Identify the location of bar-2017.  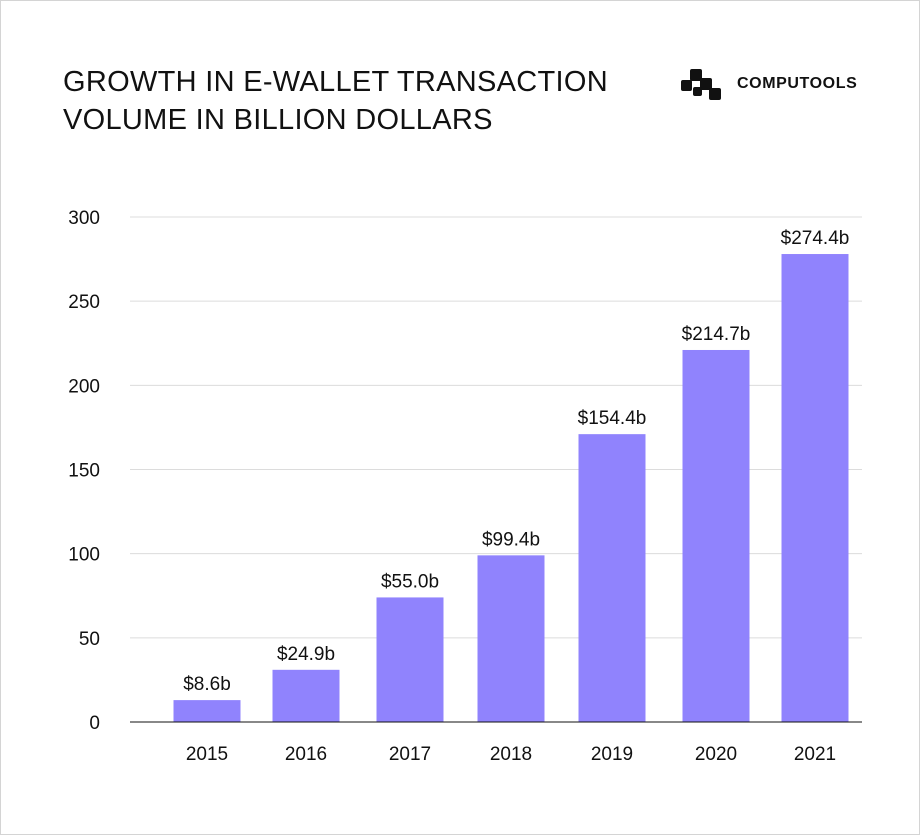
(410, 659).